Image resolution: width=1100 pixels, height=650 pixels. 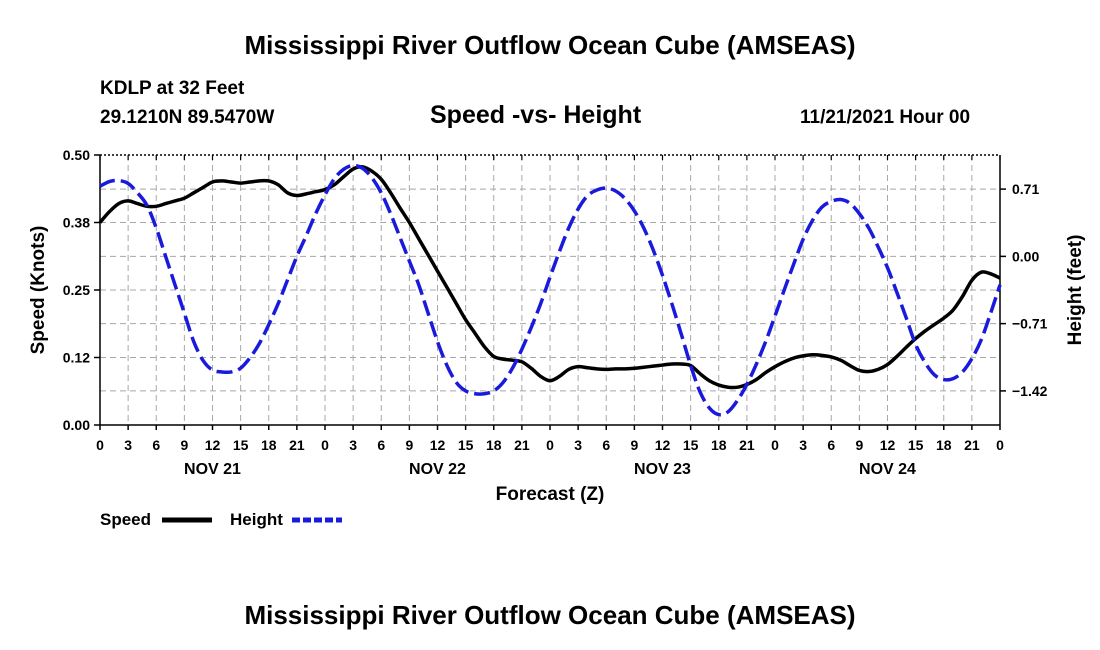 I want to click on station-label: KDLP at 32 Feet, so click(x=172, y=88).